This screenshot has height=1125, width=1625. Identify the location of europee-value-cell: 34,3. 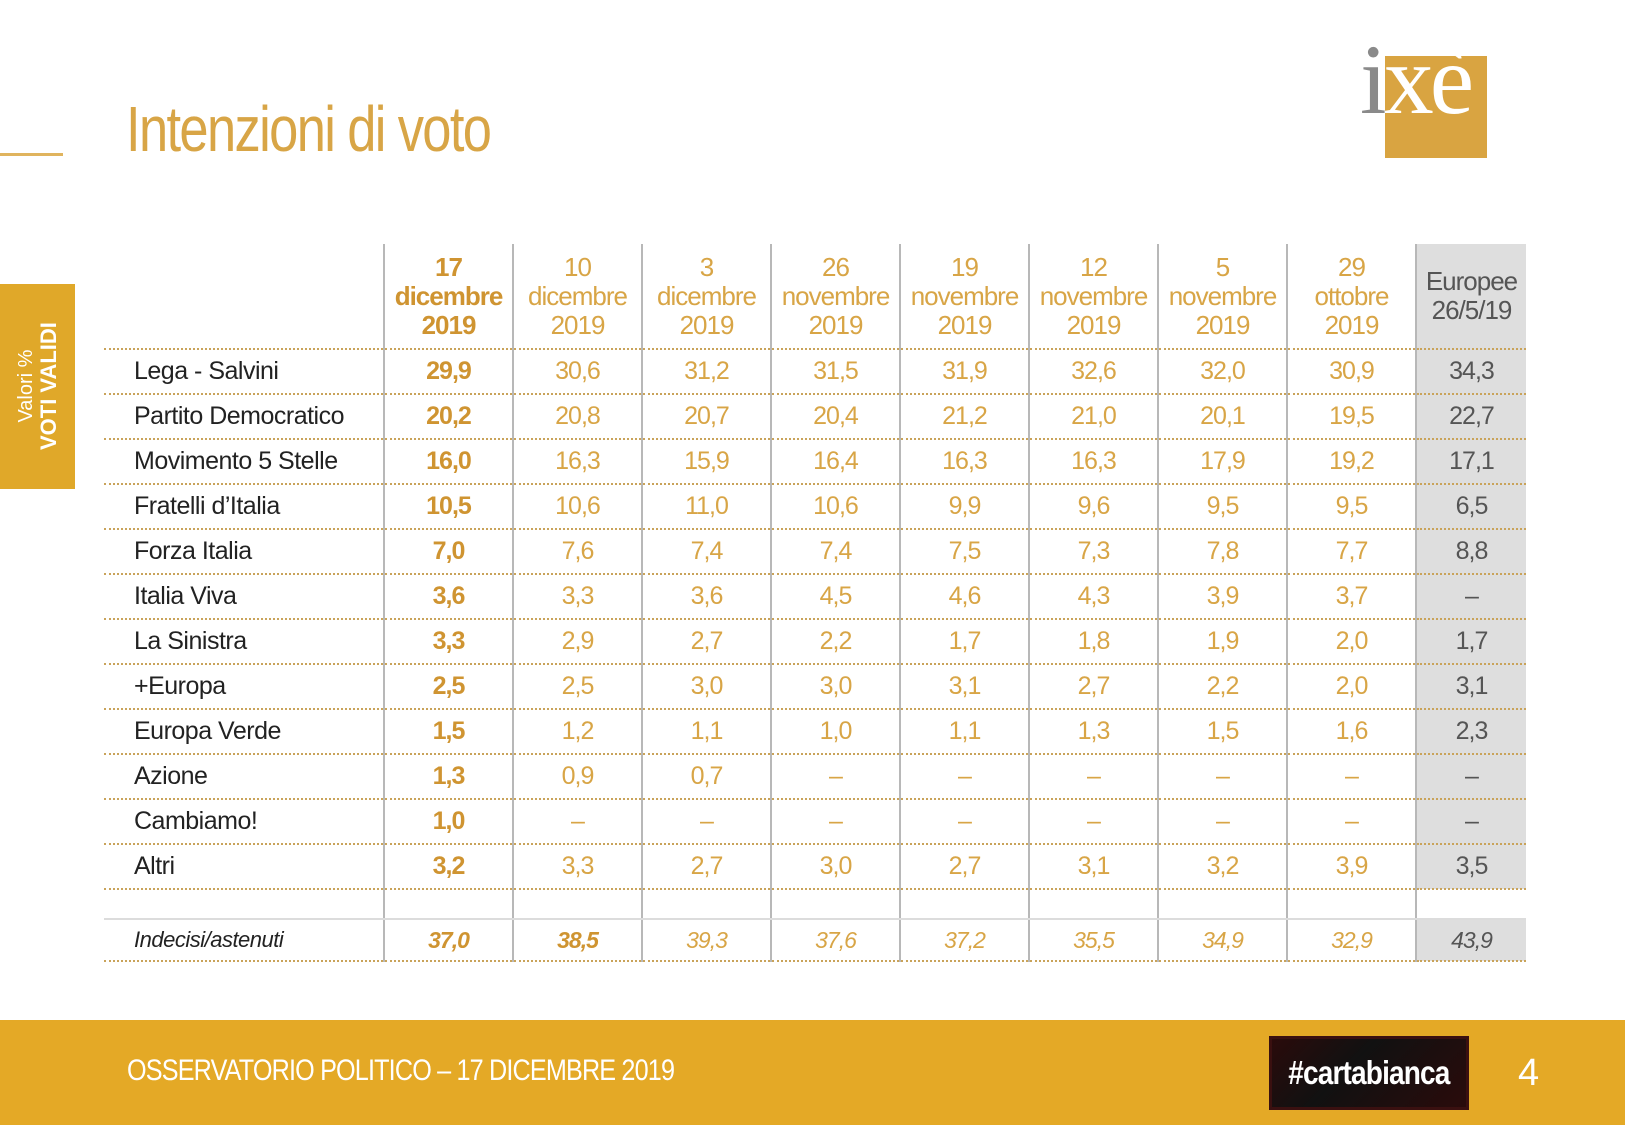
(1470, 372).